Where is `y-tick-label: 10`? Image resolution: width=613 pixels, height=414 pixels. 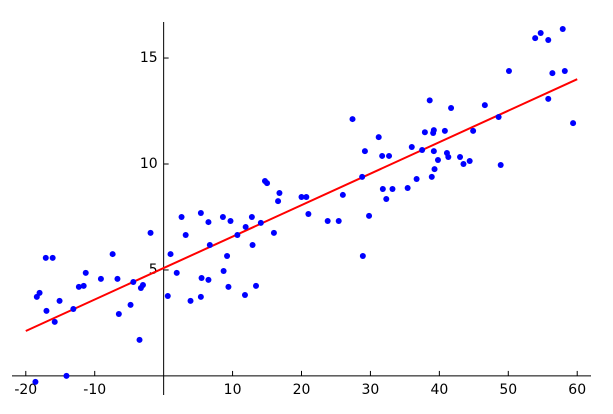
y-tick-label: 10 is located at coordinates (149, 164).